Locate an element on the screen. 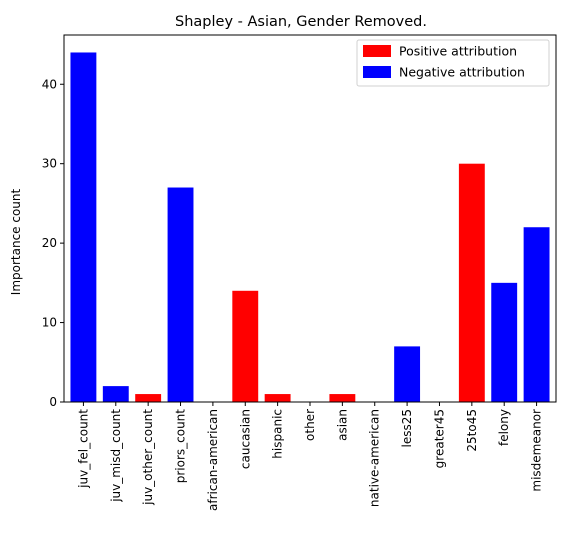 This screenshot has width=562, height=540. x-tick-label: juv_other_count is located at coordinates (148, 457).